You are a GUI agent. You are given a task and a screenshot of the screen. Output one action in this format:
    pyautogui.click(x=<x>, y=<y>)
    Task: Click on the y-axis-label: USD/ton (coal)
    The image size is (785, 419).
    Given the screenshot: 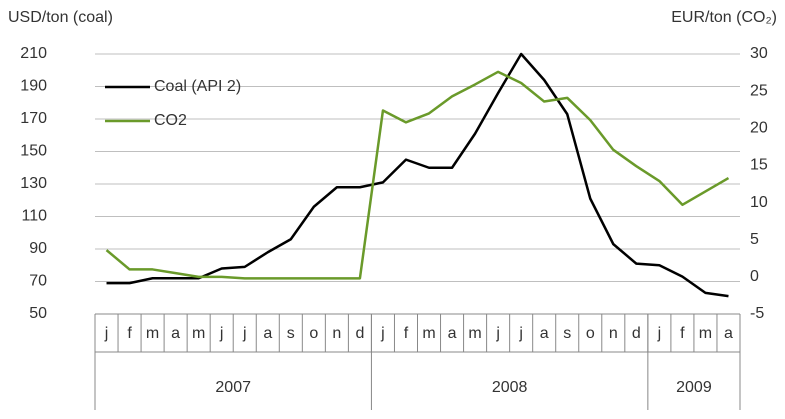 What is the action you would take?
    pyautogui.click(x=60, y=17)
    